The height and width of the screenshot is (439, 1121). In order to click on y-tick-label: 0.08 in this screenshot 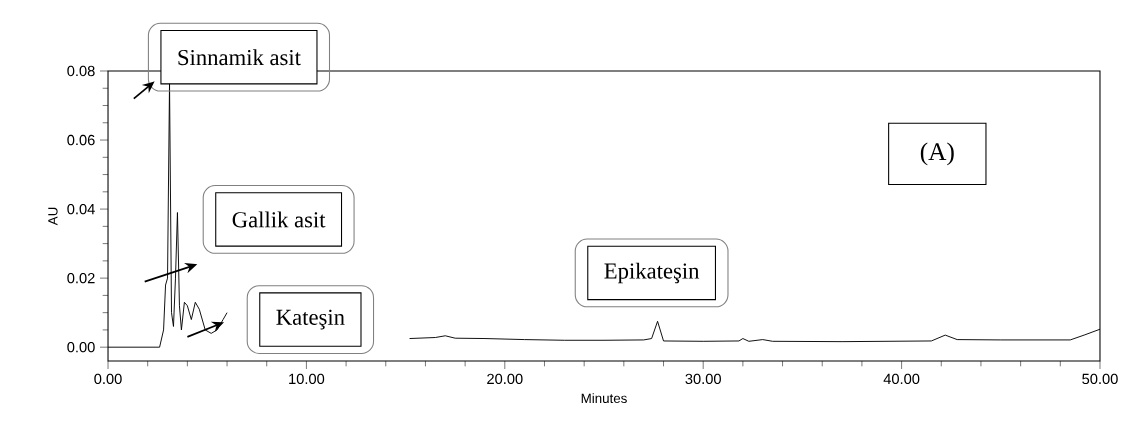, I will do `click(81, 71)`.